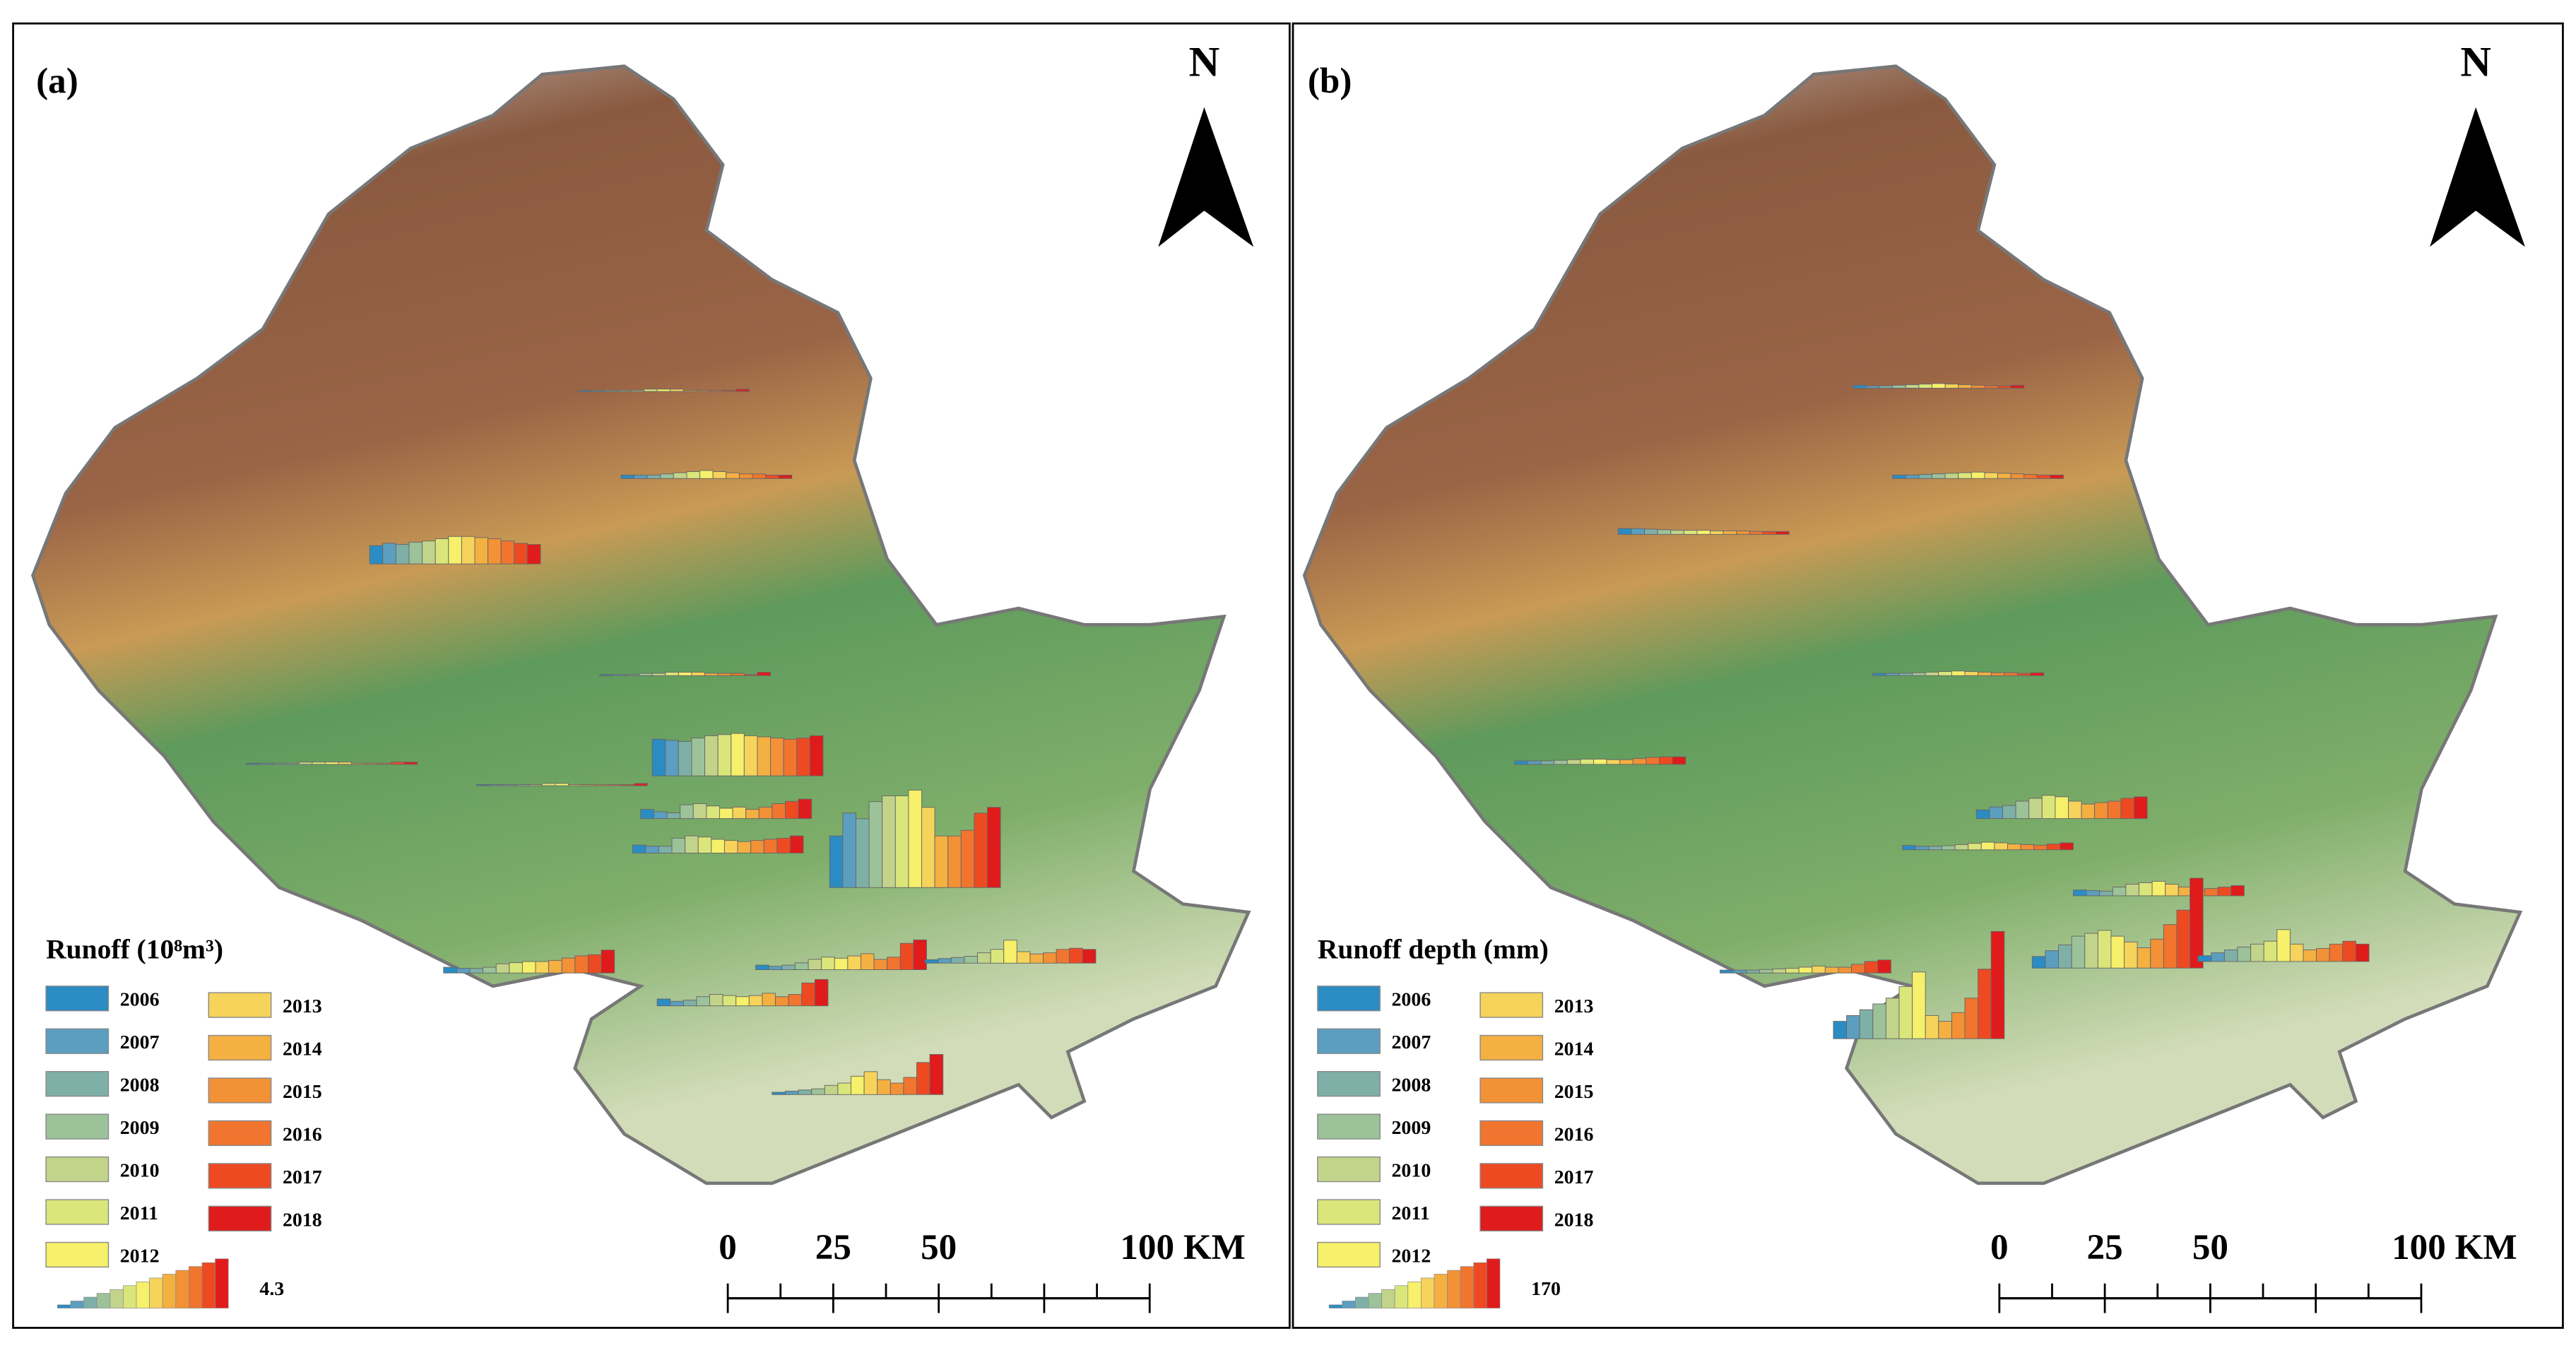 The width and height of the screenshot is (2576, 1348). I want to click on legend-year: 2007, so click(1411, 1042).